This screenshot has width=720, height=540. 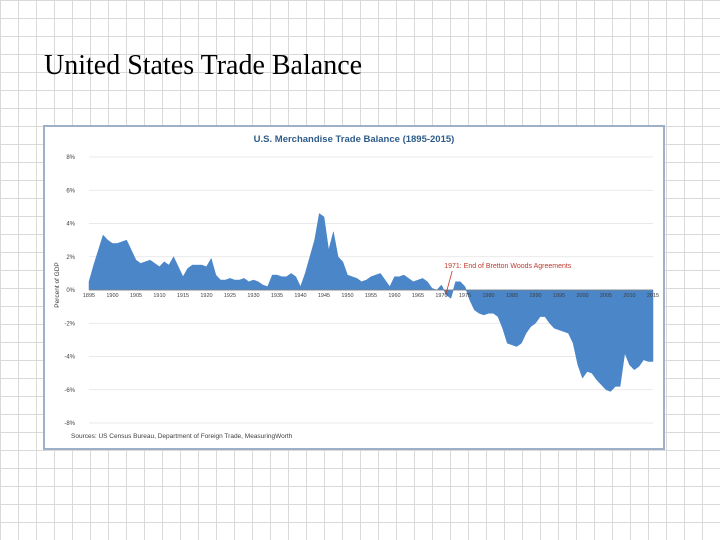 What do you see at coordinates (57, 285) in the screenshot?
I see `y-axis-title: Percent of GDP` at bounding box center [57, 285].